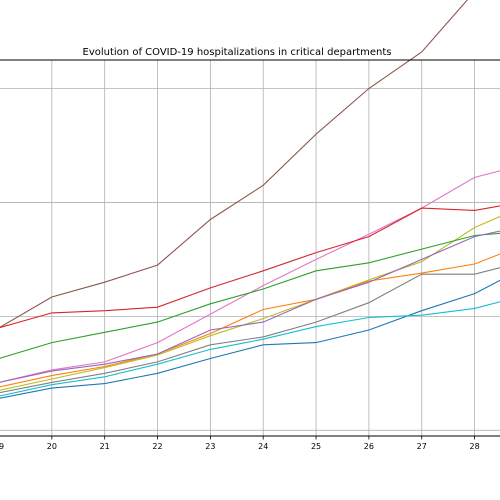 This screenshot has width=500, height=500. Describe the element at coordinates (210, 446) in the screenshot. I see `x-tick-label: 23` at that location.